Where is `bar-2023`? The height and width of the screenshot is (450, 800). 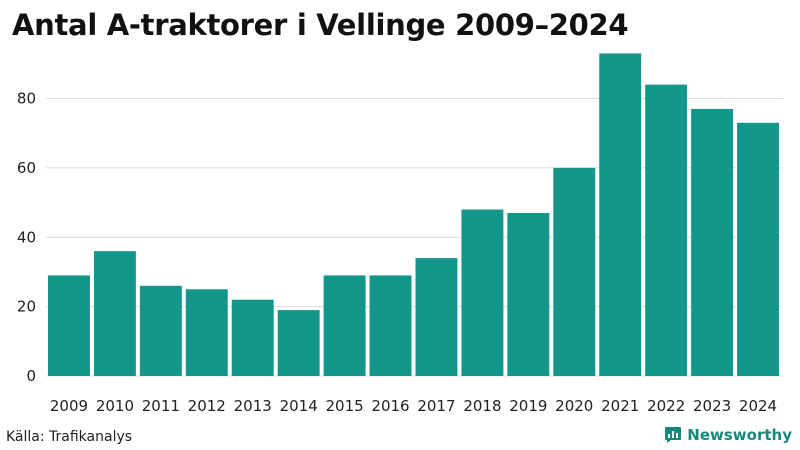 bar-2023 is located at coordinates (712, 242).